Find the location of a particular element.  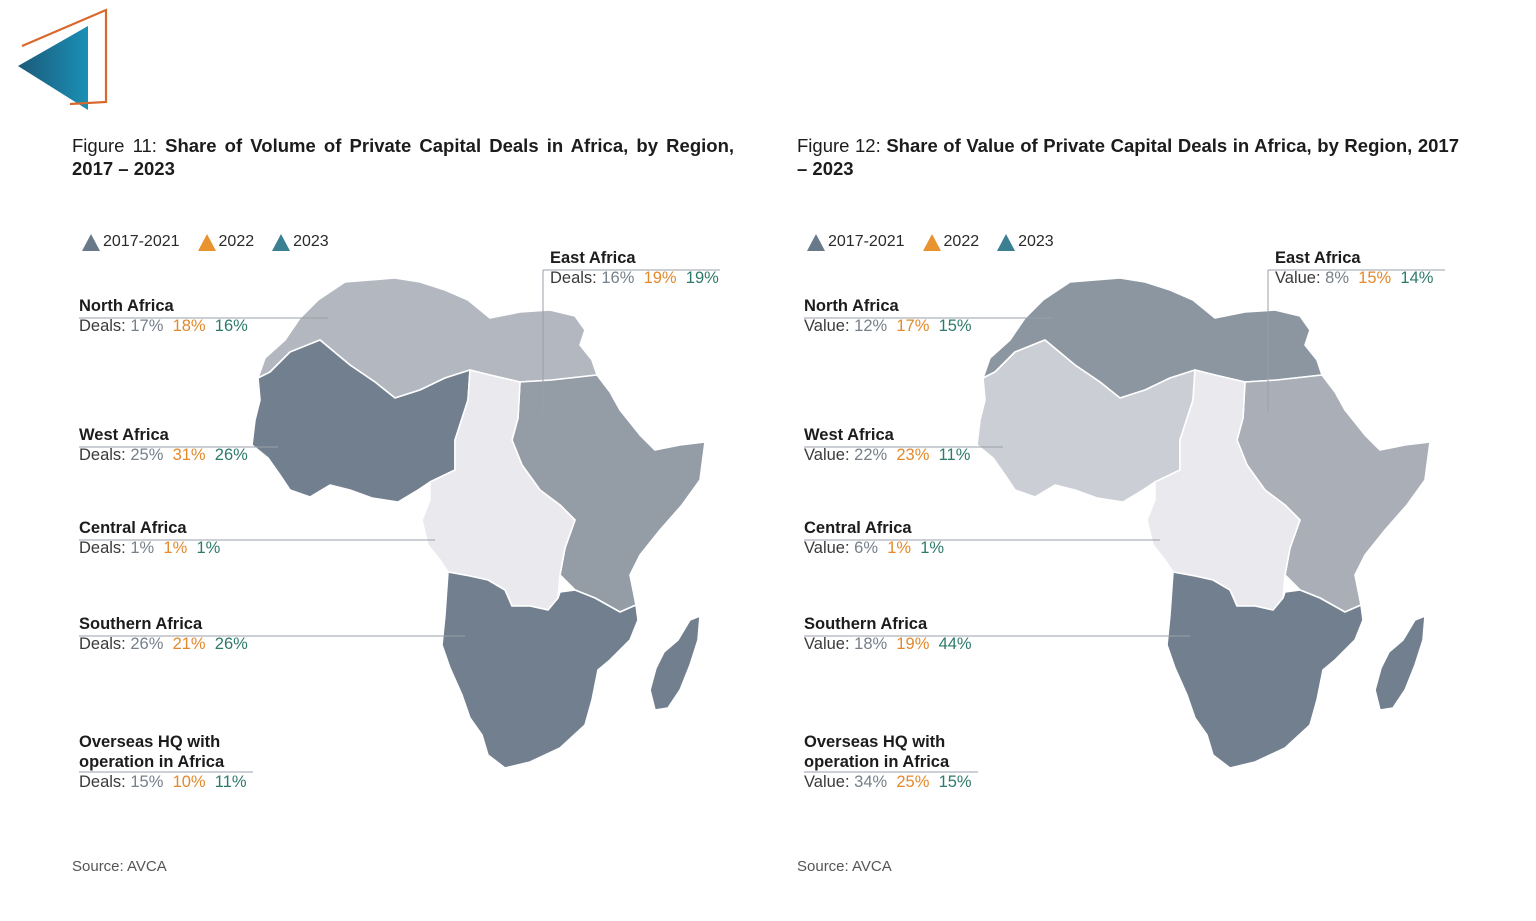

region-label-west-africa: West Africa Deals: 25% 31% 26% is located at coordinates (163, 445).